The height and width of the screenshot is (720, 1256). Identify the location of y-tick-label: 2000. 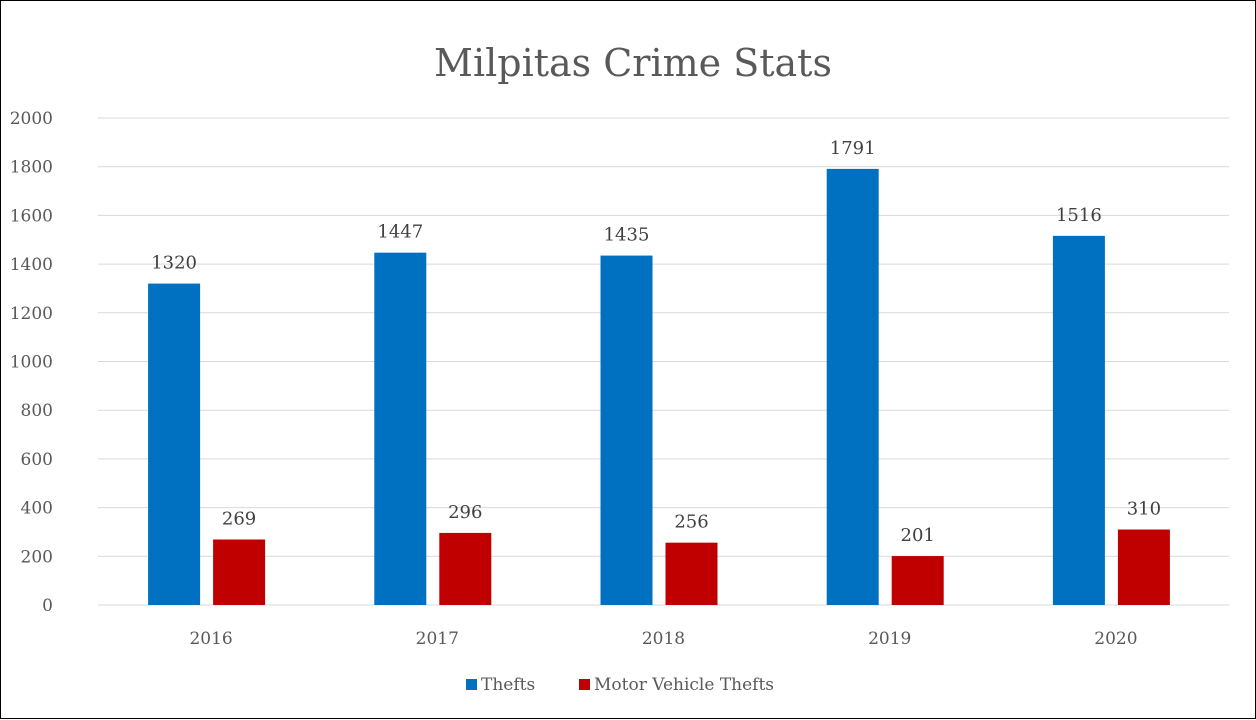
(31, 119).